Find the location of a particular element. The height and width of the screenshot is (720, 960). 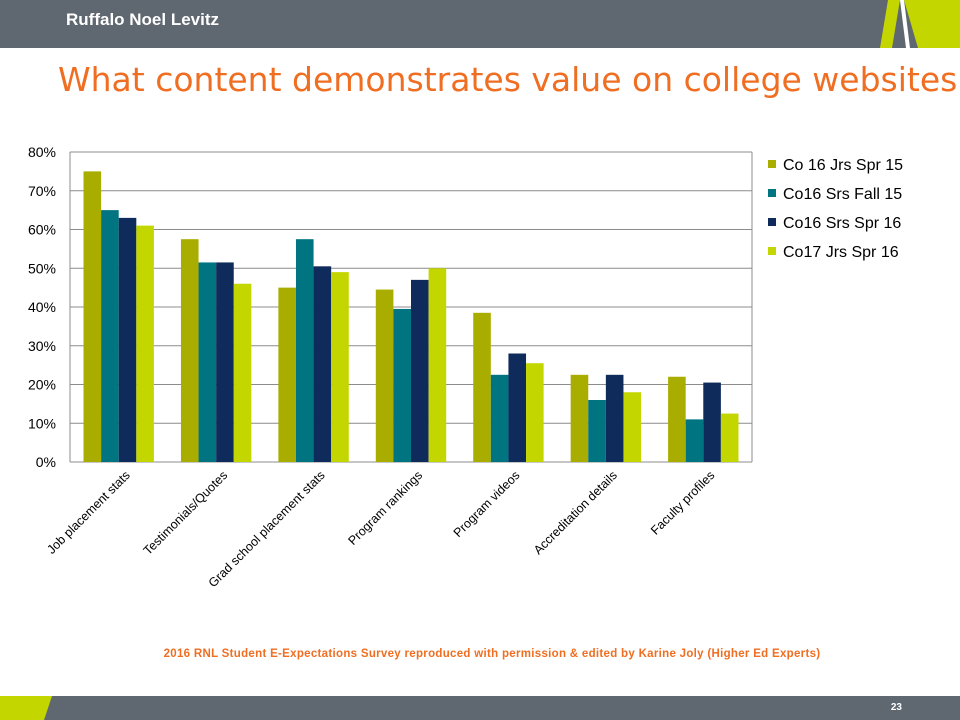

brand-name: Ruffalo Noel Levitz is located at coordinates (143, 19).